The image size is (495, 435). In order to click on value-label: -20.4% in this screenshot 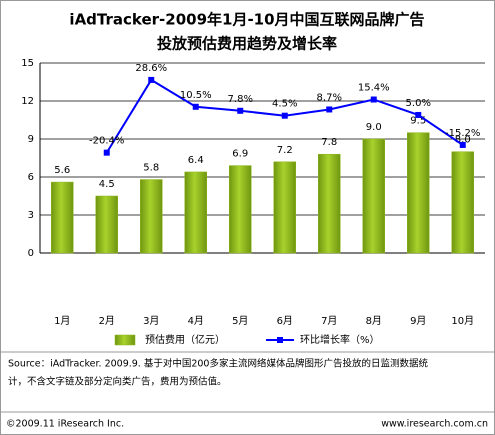, I will do `click(106, 141)`.